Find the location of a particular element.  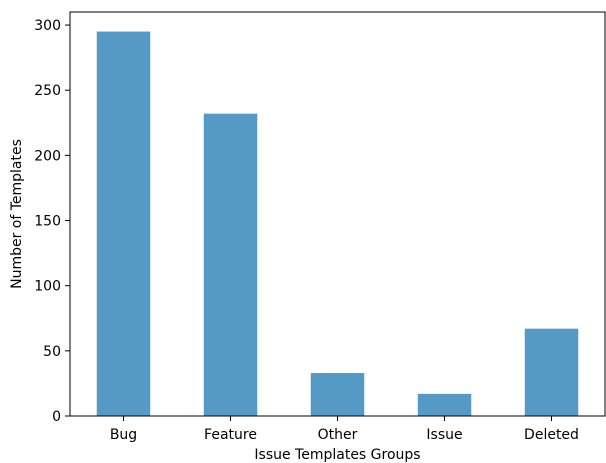

y-tick-label: 250 is located at coordinates (47, 91).